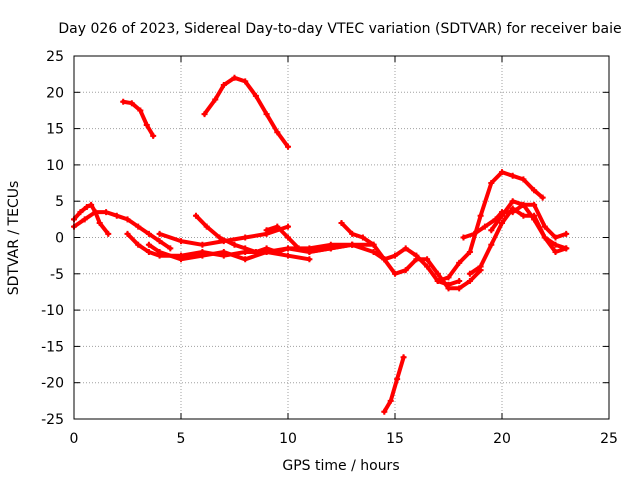  What do you see at coordinates (14, 238) in the screenshot?
I see `y-axis-label: SDTVAR / TECUs` at bounding box center [14, 238].